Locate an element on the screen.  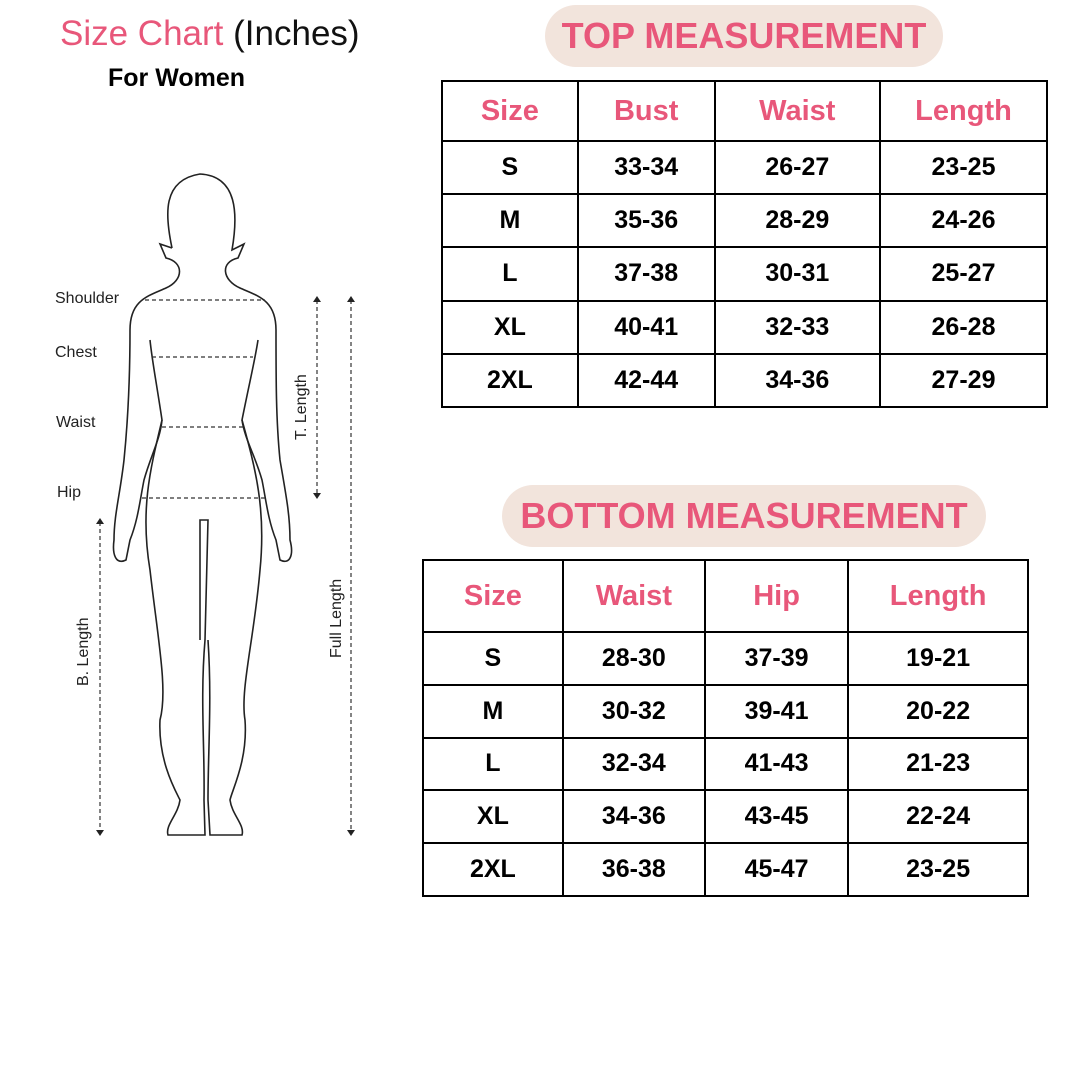
table-cell: 20-22 is located at coordinates (938, 711).